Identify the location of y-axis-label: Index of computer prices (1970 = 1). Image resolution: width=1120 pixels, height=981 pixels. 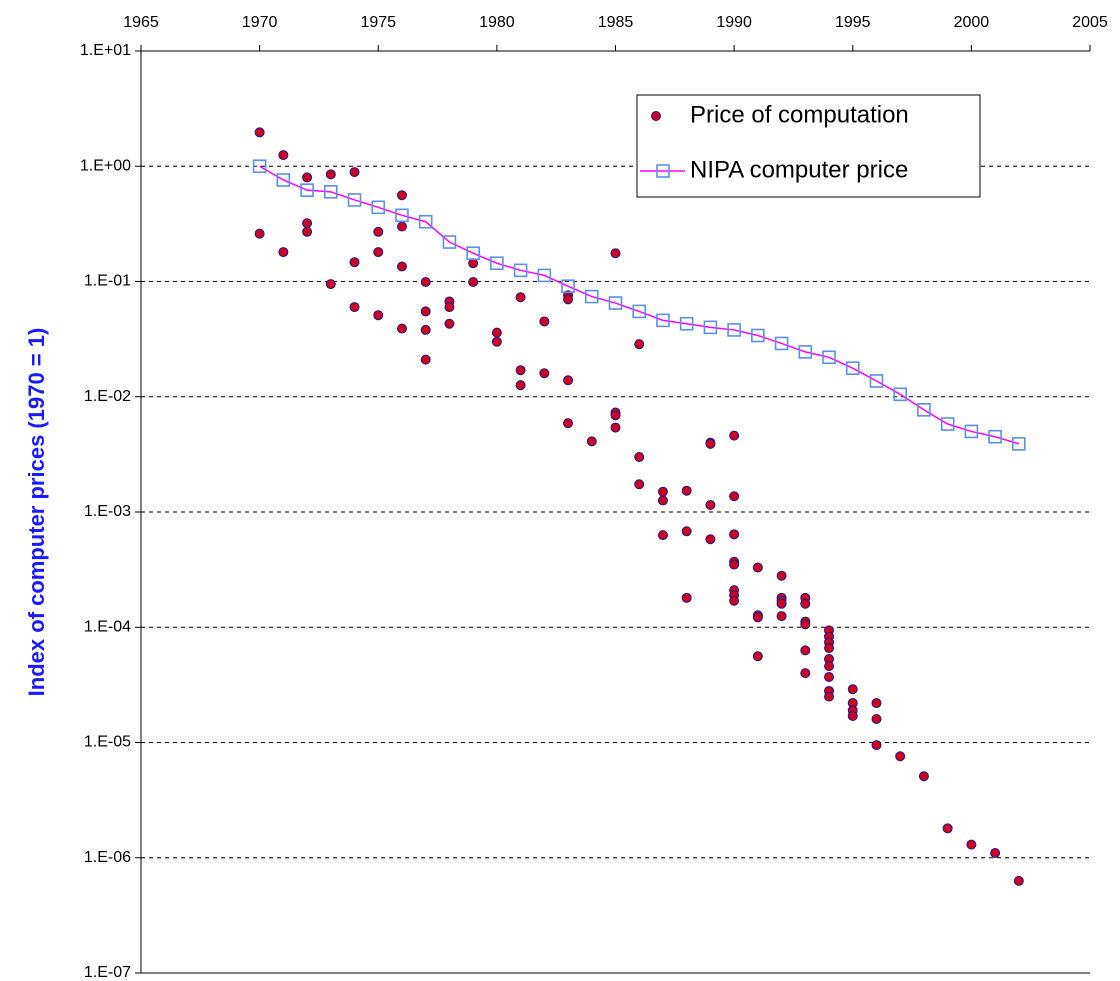
(36, 512).